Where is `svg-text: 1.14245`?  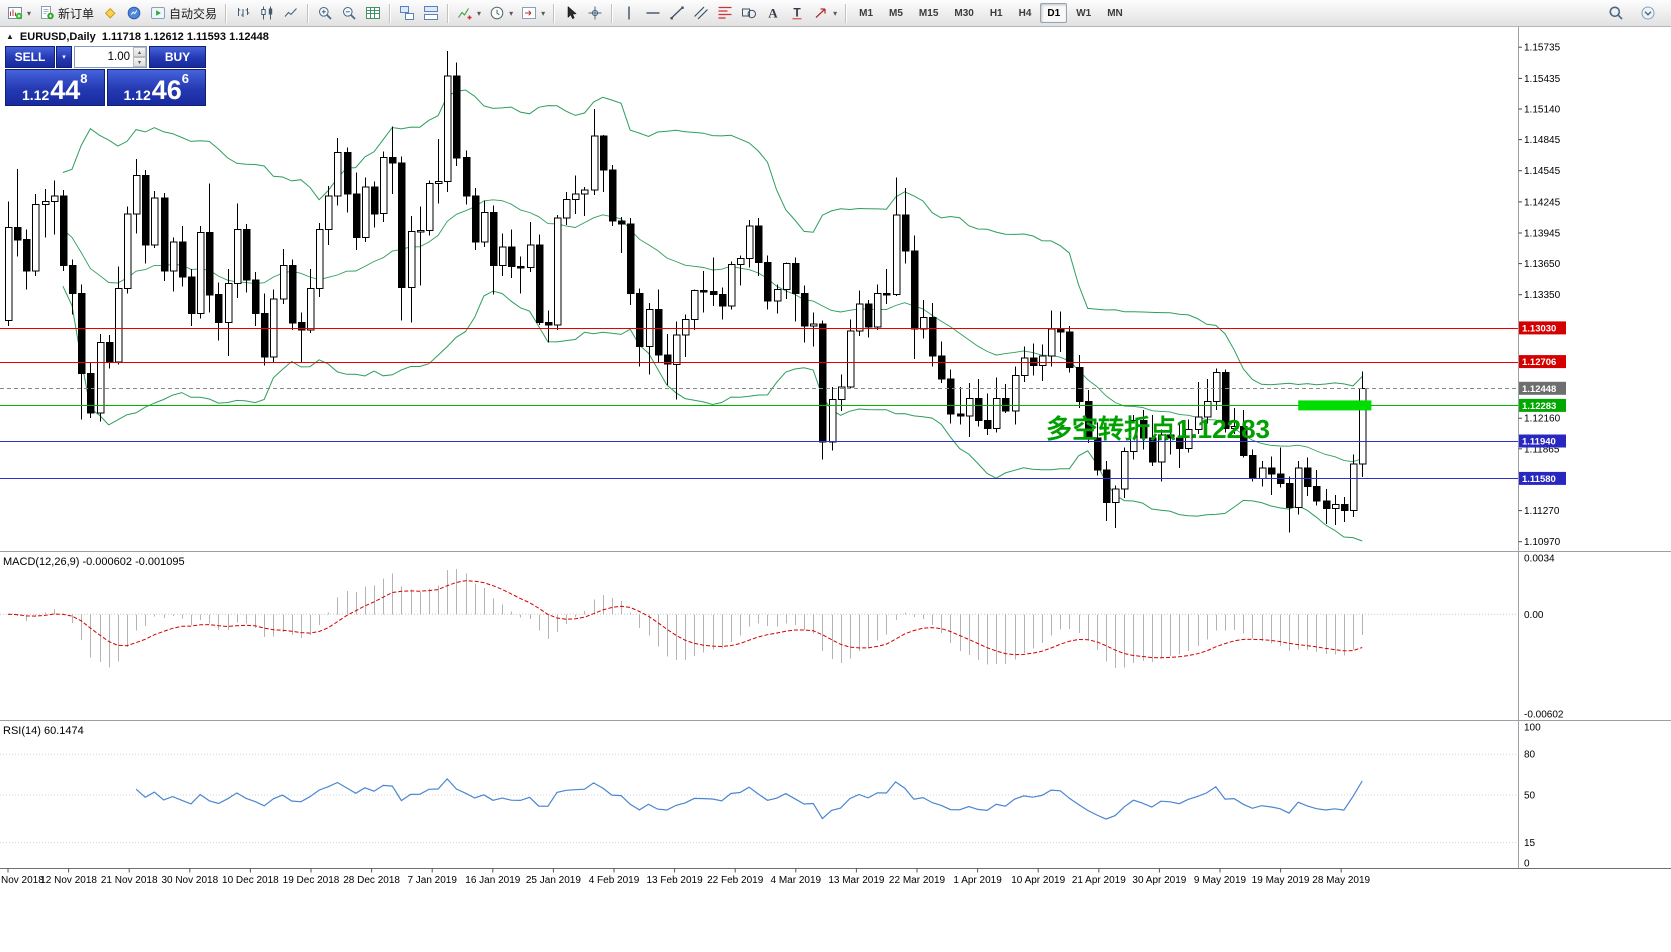
svg-text: 1.14245 is located at coordinates (1542, 202).